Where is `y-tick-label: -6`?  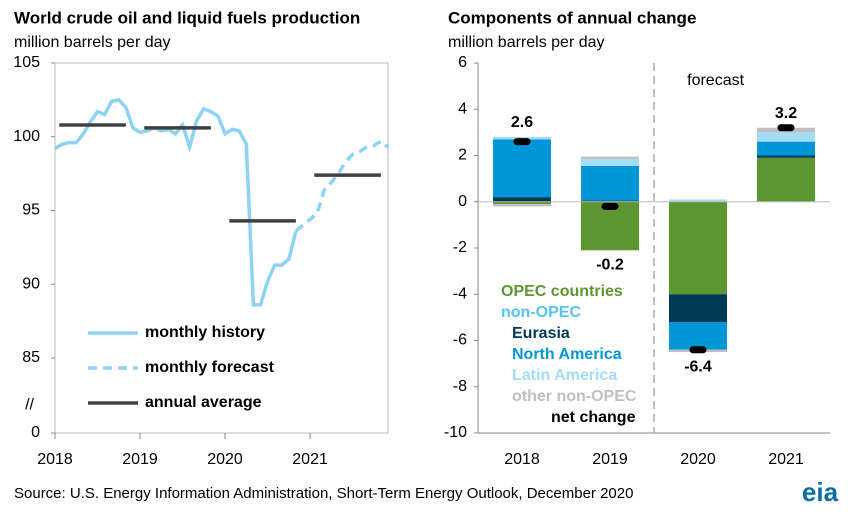
y-tick-label: -6 is located at coordinates (460, 340).